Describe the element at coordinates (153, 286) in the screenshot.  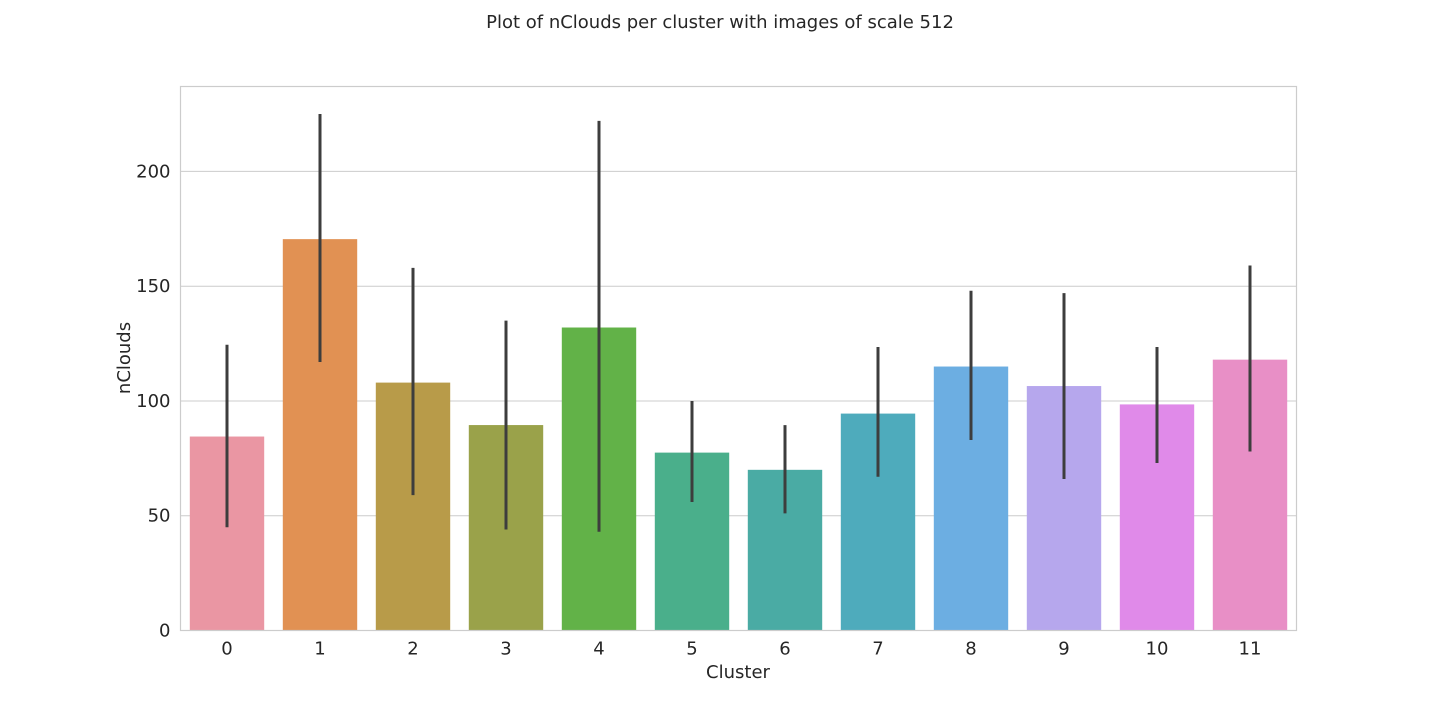
I see `y-tick-label: 150` at that location.